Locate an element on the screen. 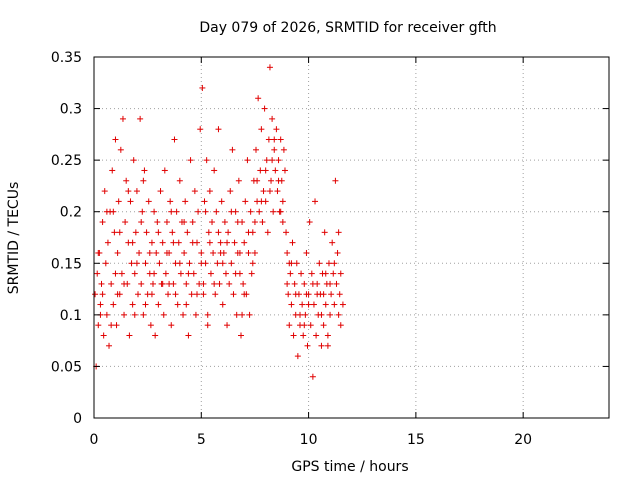  y-tick-label: 0.35 is located at coordinates (66, 58).